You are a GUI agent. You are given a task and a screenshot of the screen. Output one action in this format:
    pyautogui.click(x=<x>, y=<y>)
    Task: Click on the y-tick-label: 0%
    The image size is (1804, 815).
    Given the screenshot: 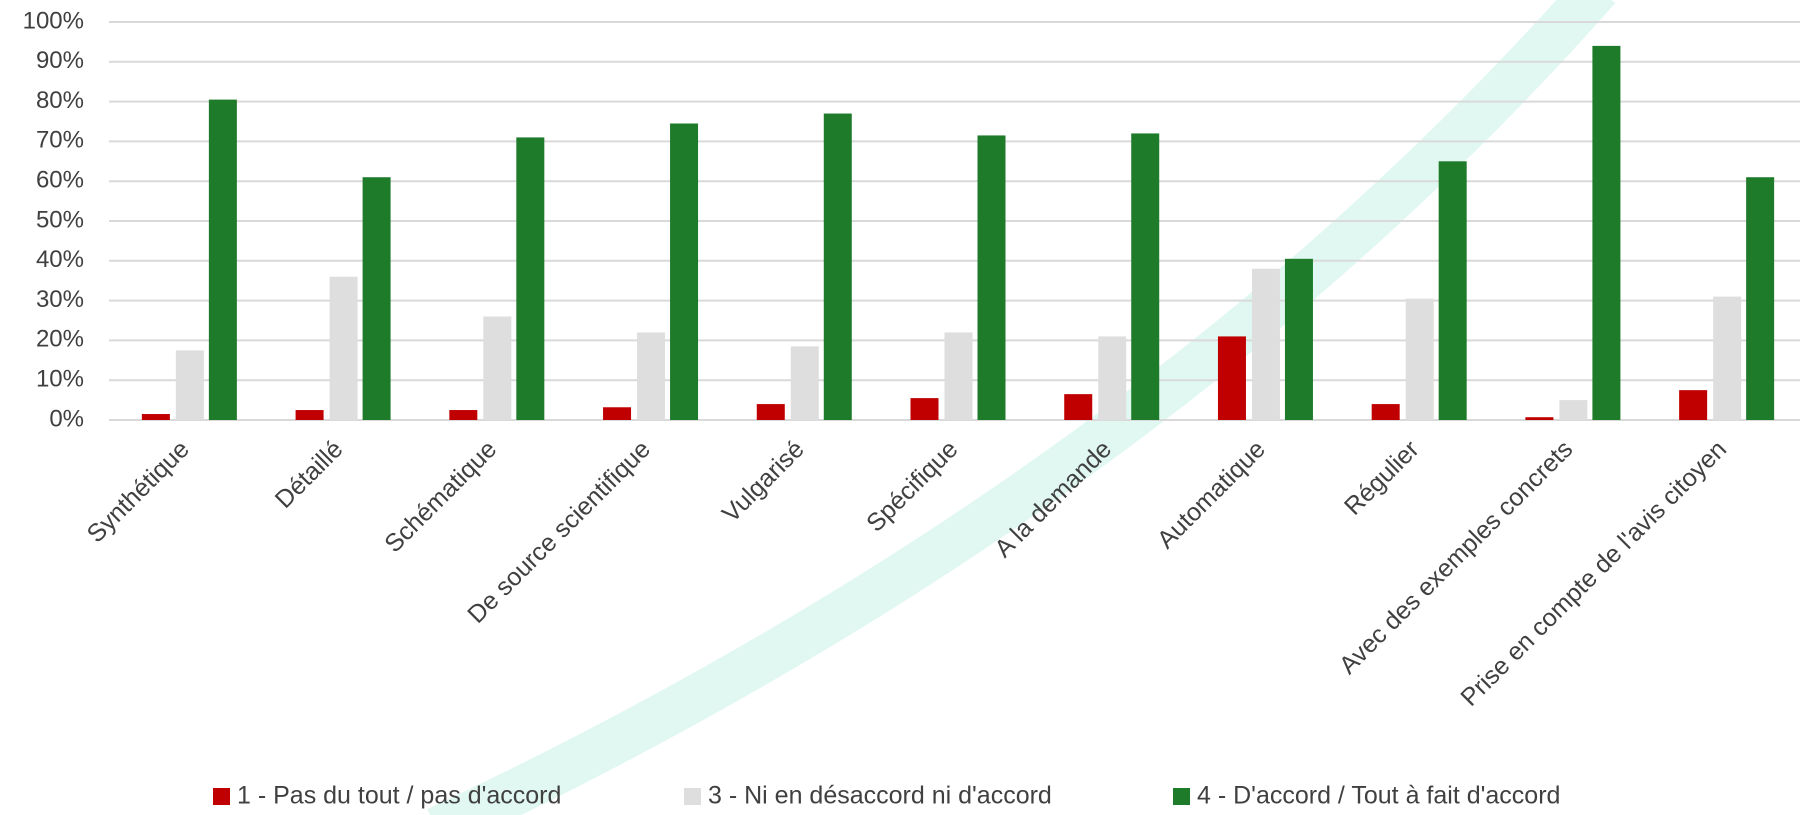 What is the action you would take?
    pyautogui.click(x=66, y=418)
    